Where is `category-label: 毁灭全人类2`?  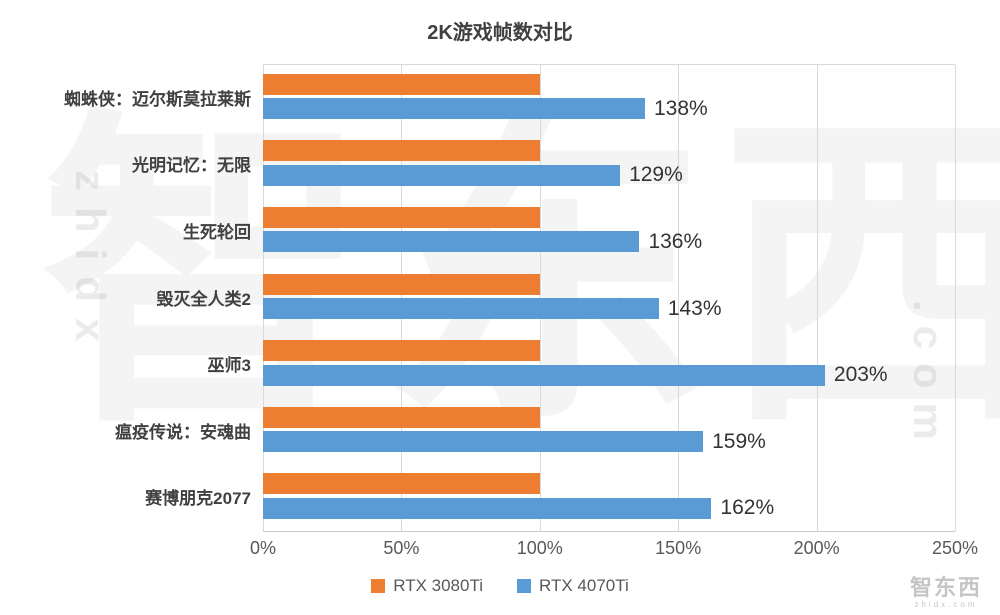 category-label: 毁灭全人类2 is located at coordinates (203, 299).